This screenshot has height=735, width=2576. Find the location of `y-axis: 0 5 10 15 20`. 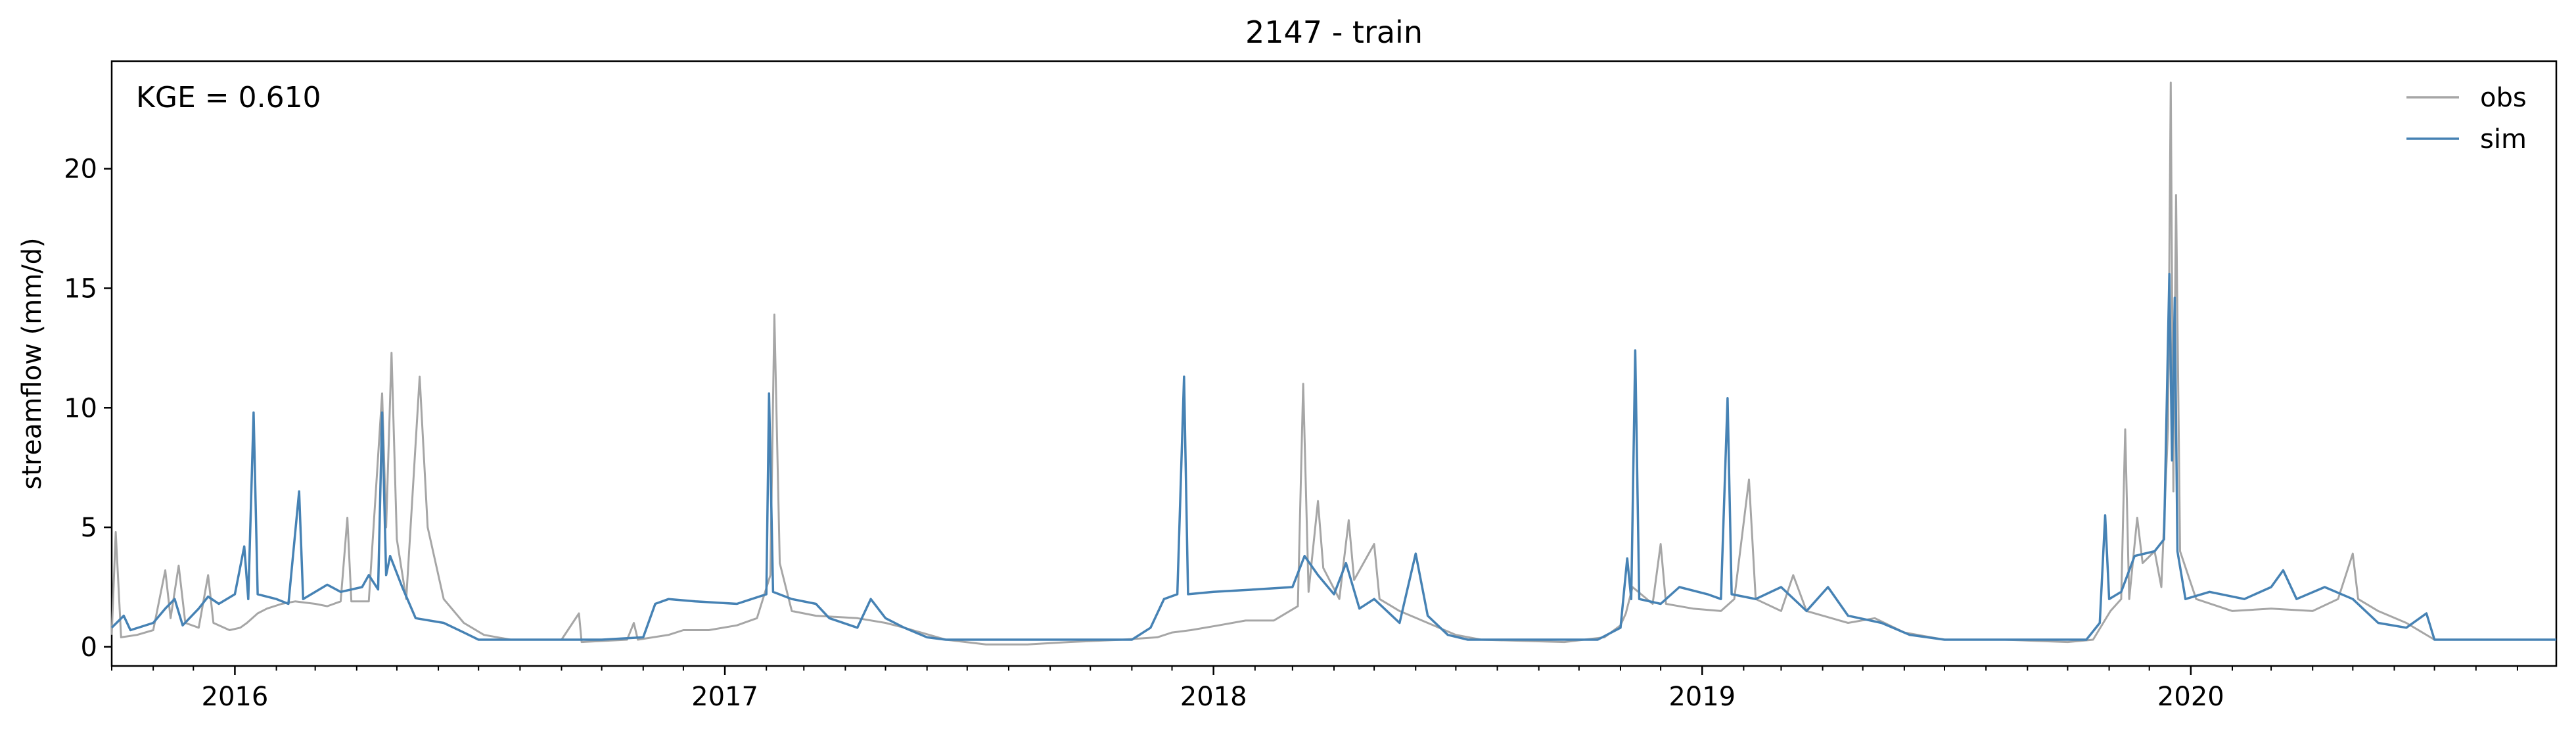

y-axis: 0 5 10 15 20 is located at coordinates (88, 408).